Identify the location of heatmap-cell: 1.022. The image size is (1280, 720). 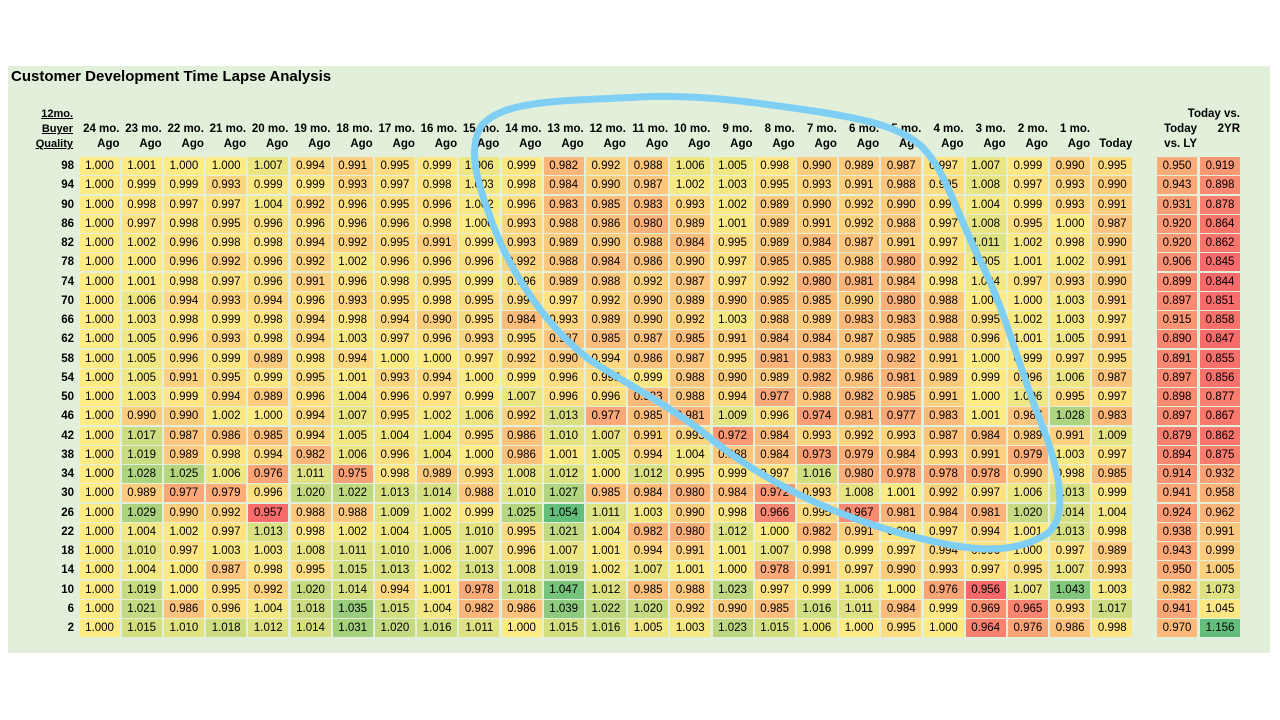
(605, 608).